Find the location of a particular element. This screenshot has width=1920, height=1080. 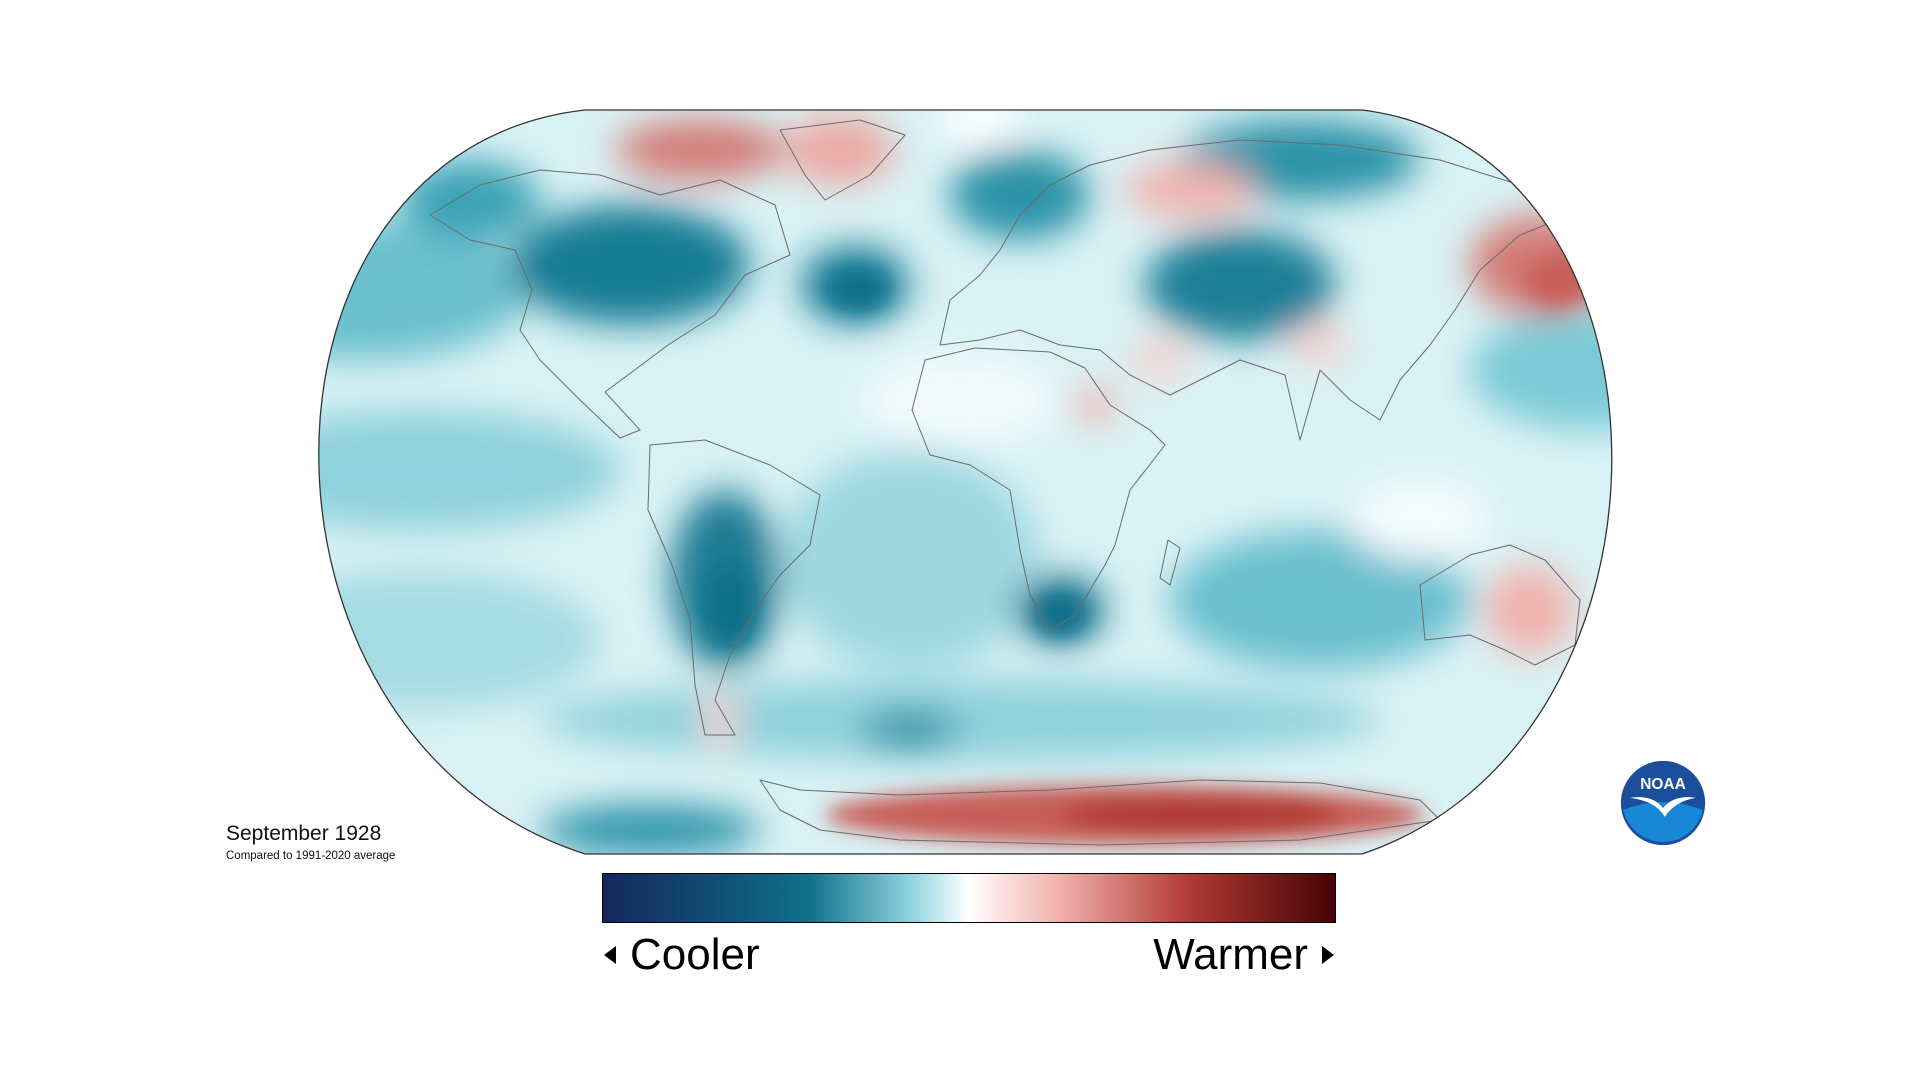

warm-patch-greenland is located at coordinates (840, 150).